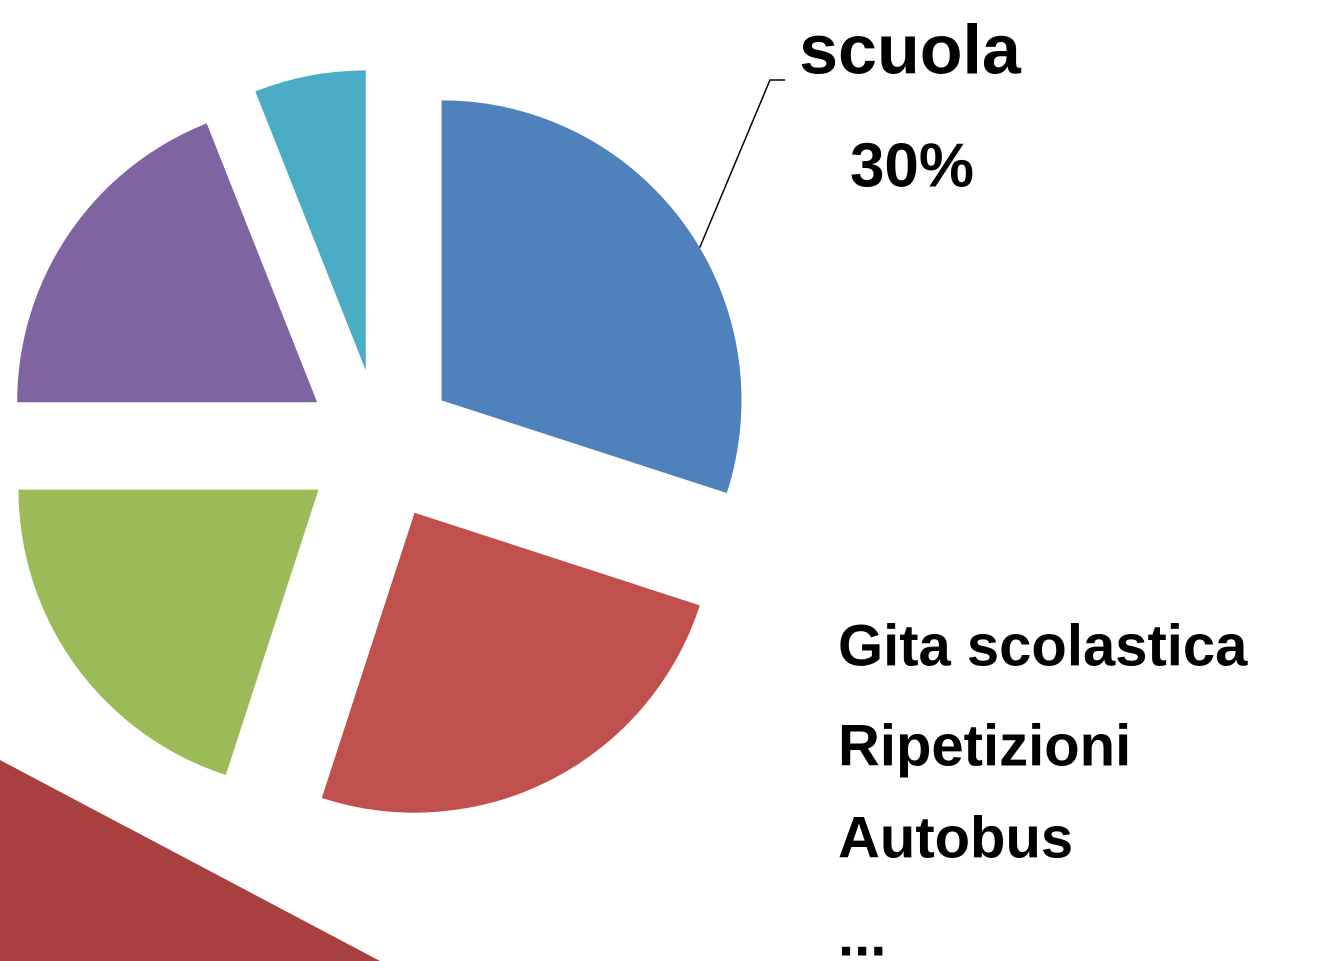 Image resolution: width=1342 pixels, height=961 pixels. What do you see at coordinates (955, 837) in the screenshot?
I see `annotation: Autobus` at bounding box center [955, 837].